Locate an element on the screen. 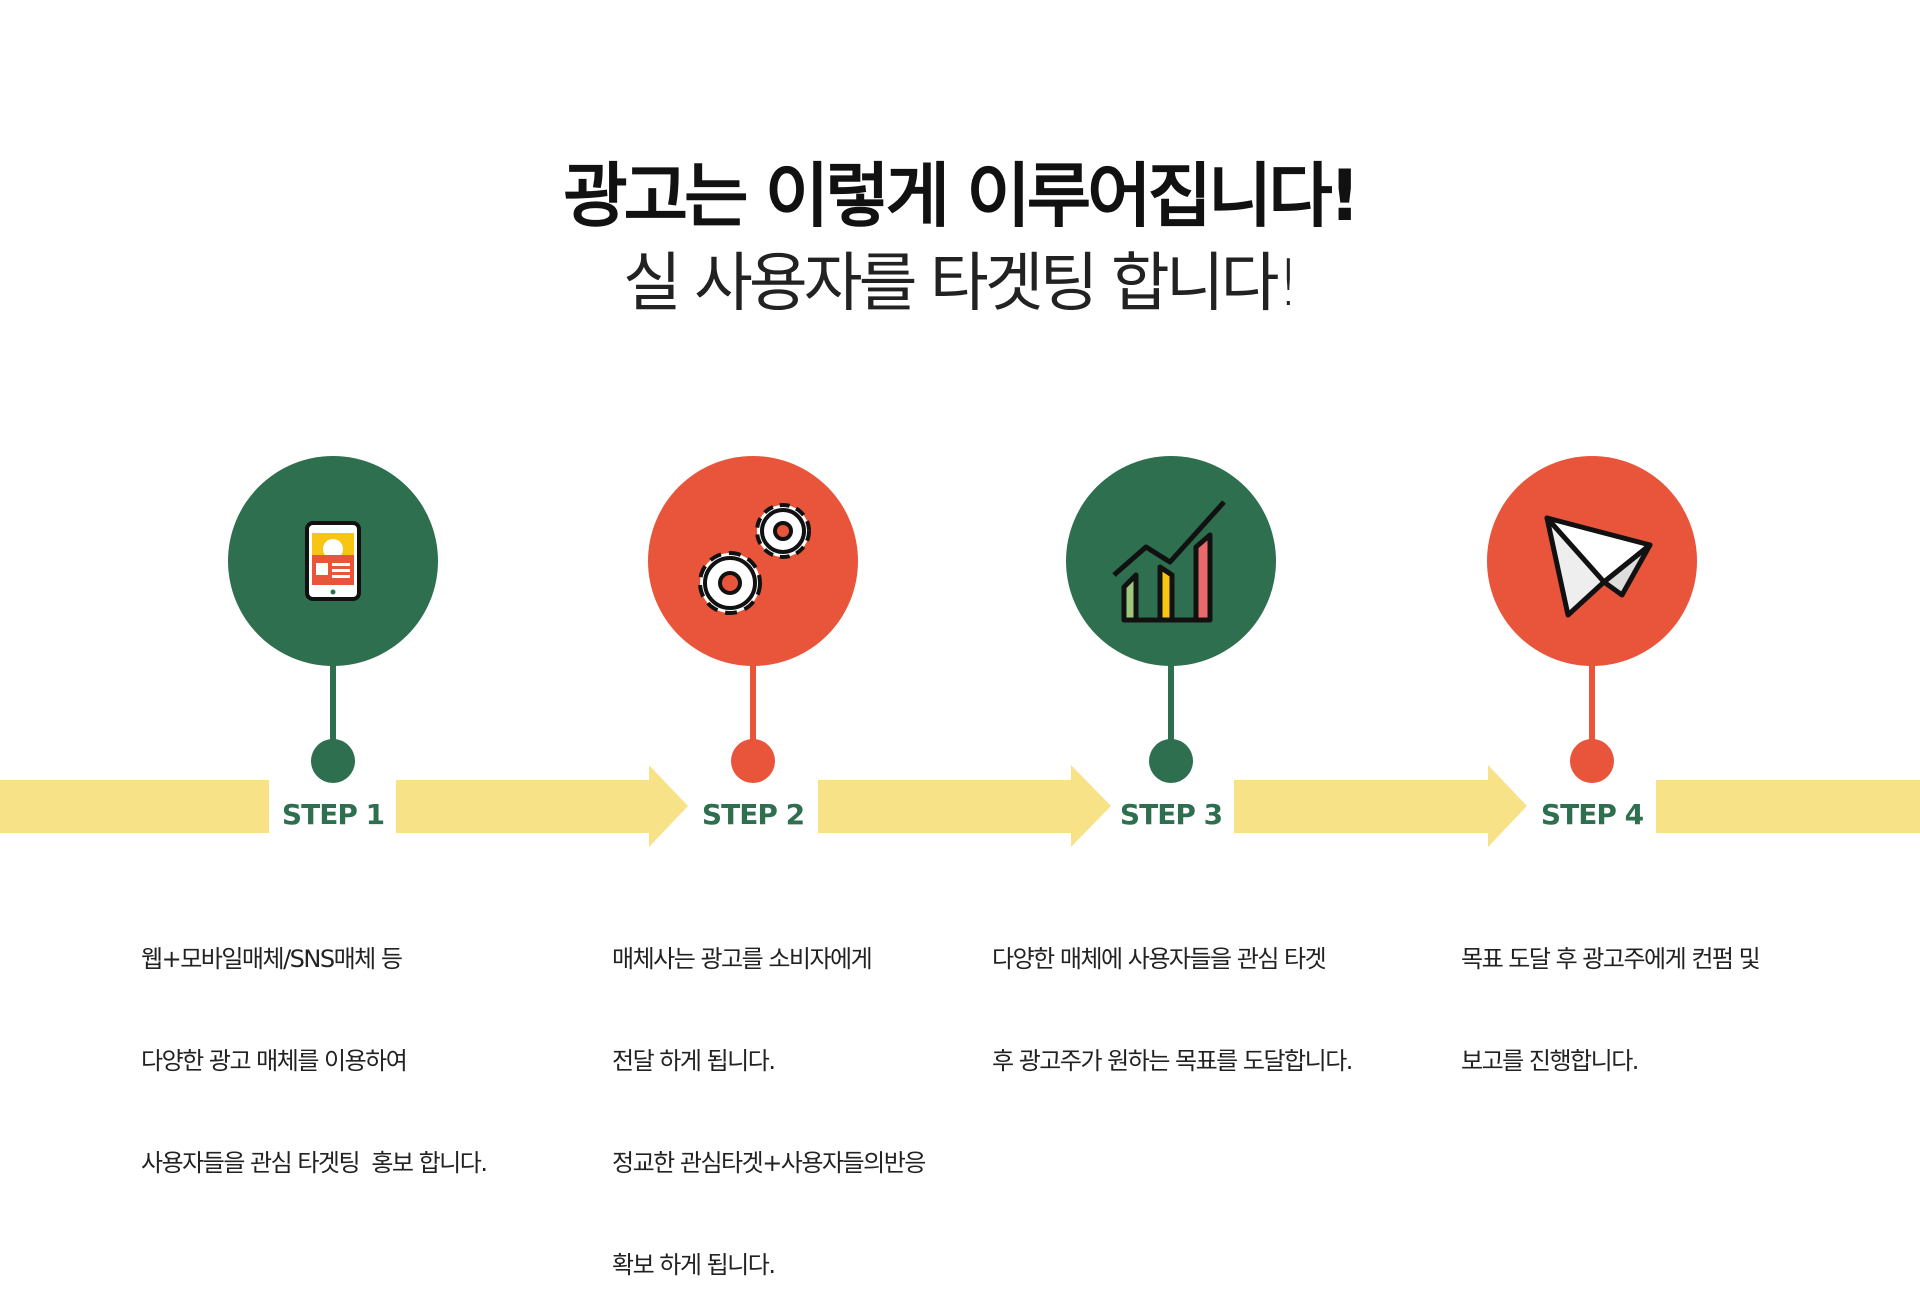  description-line: 매체사는 광고를 소비자에게 is located at coordinates (742, 959).